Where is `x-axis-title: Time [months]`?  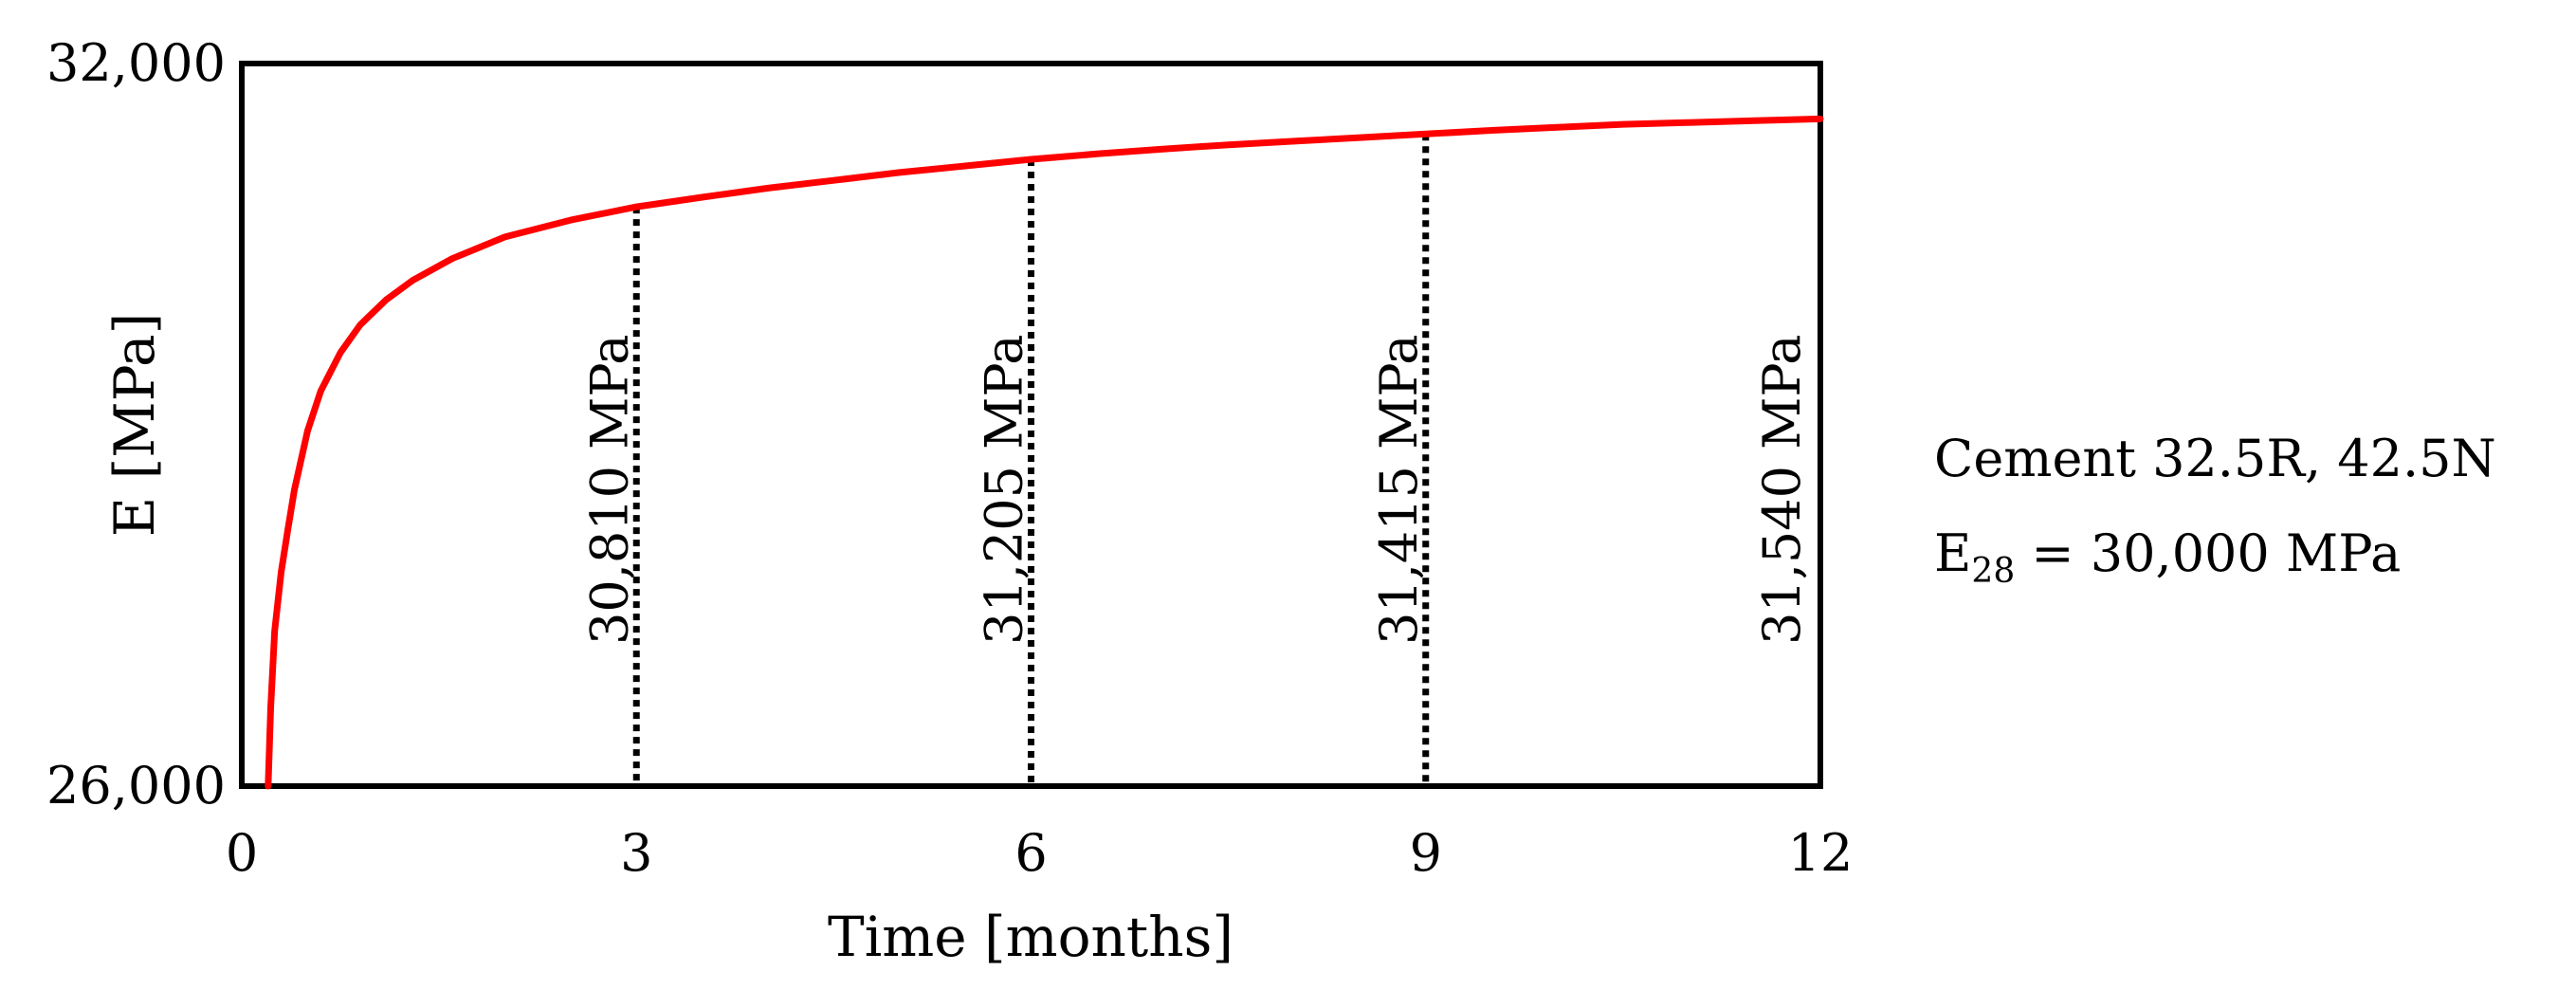
x-axis-title: Time [months] is located at coordinates (1030, 937).